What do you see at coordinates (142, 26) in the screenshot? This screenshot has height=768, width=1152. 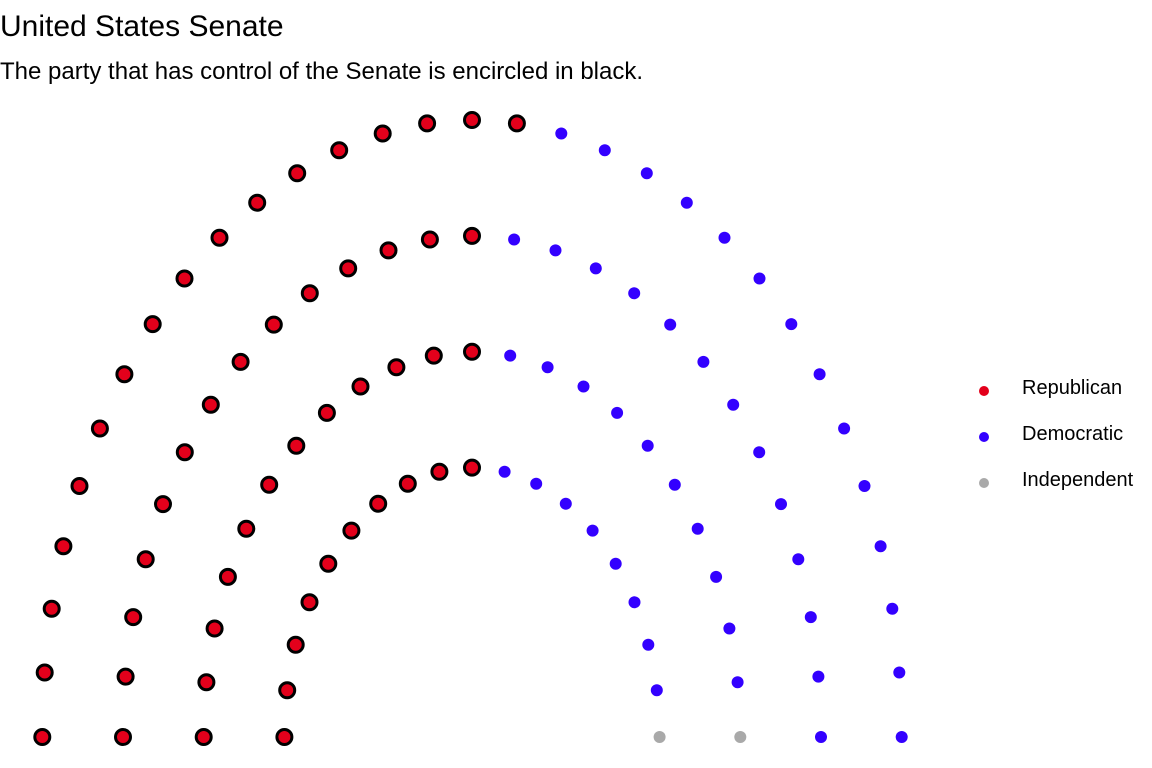 I see `chart-title: United States Senate` at bounding box center [142, 26].